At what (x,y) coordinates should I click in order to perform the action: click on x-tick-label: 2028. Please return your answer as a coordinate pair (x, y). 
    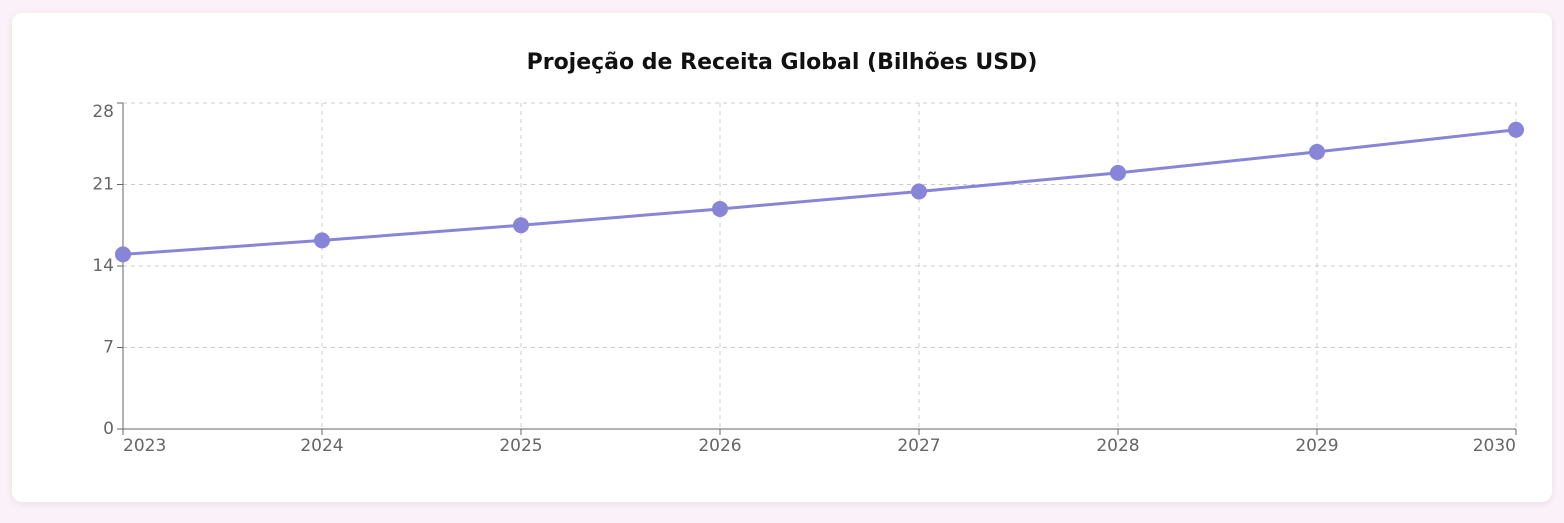
    Looking at the image, I should click on (1117, 446).